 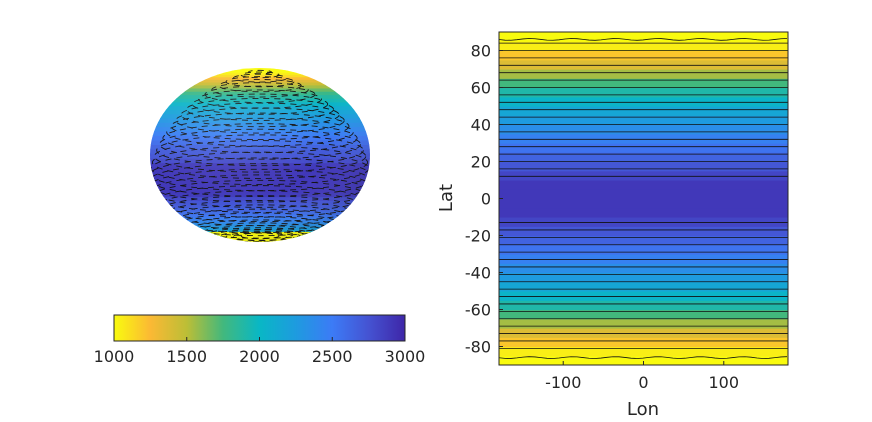 What do you see at coordinates (478, 347) in the screenshot?
I see `y-tick-label: -80` at bounding box center [478, 347].